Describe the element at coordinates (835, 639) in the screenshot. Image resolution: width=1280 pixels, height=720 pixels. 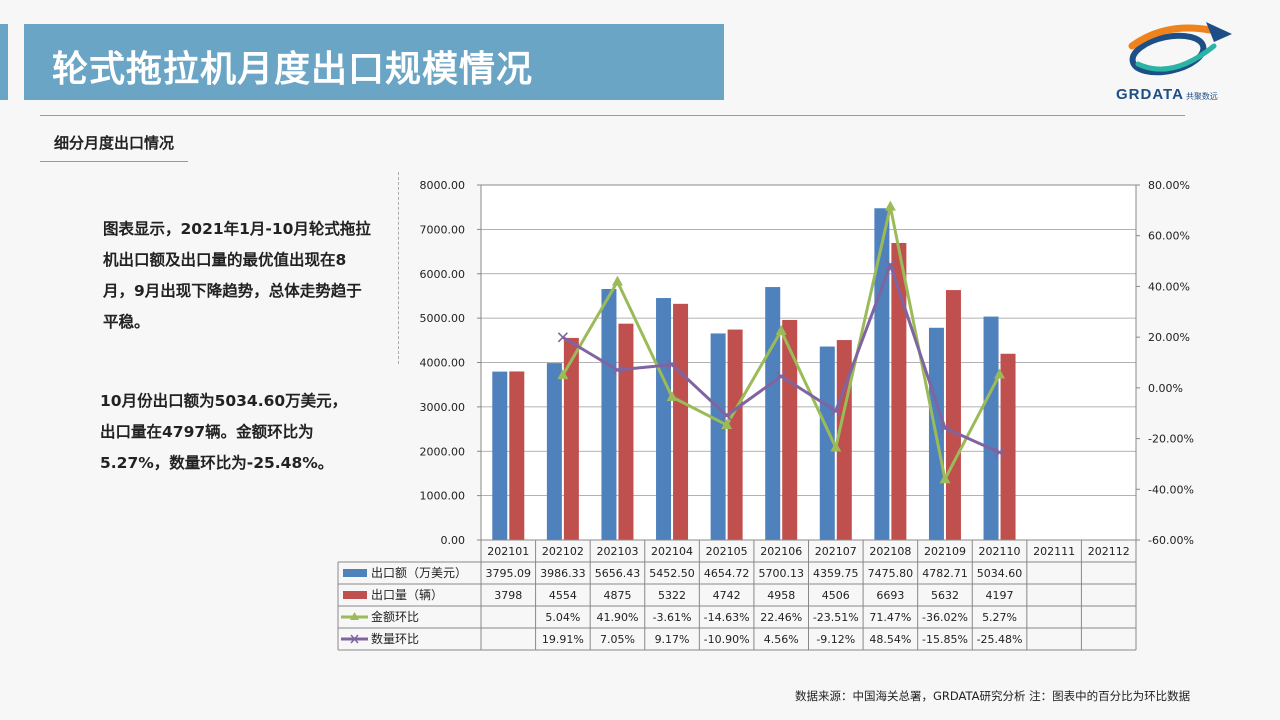
I see `table-cell-value: -9.12%` at that location.